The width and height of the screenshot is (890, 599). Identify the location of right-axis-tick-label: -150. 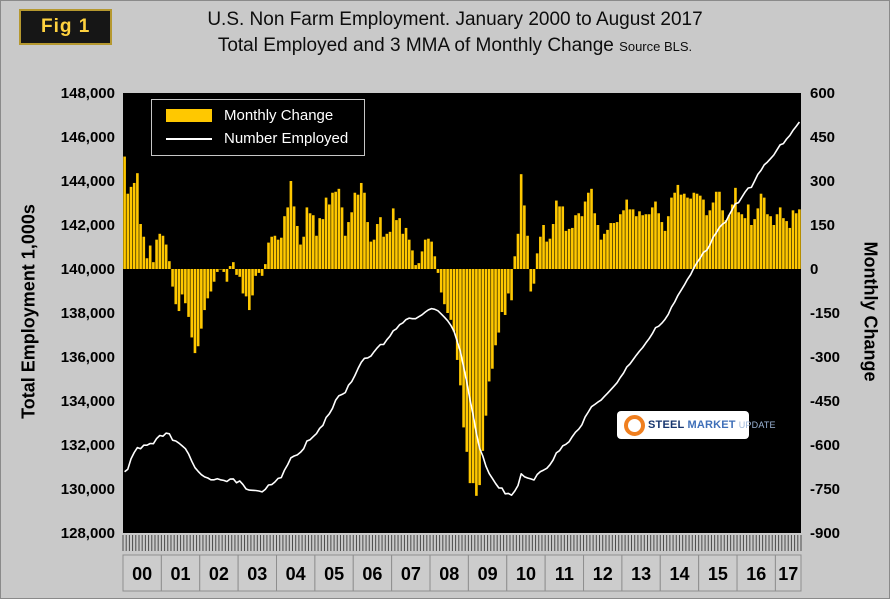
(825, 313).